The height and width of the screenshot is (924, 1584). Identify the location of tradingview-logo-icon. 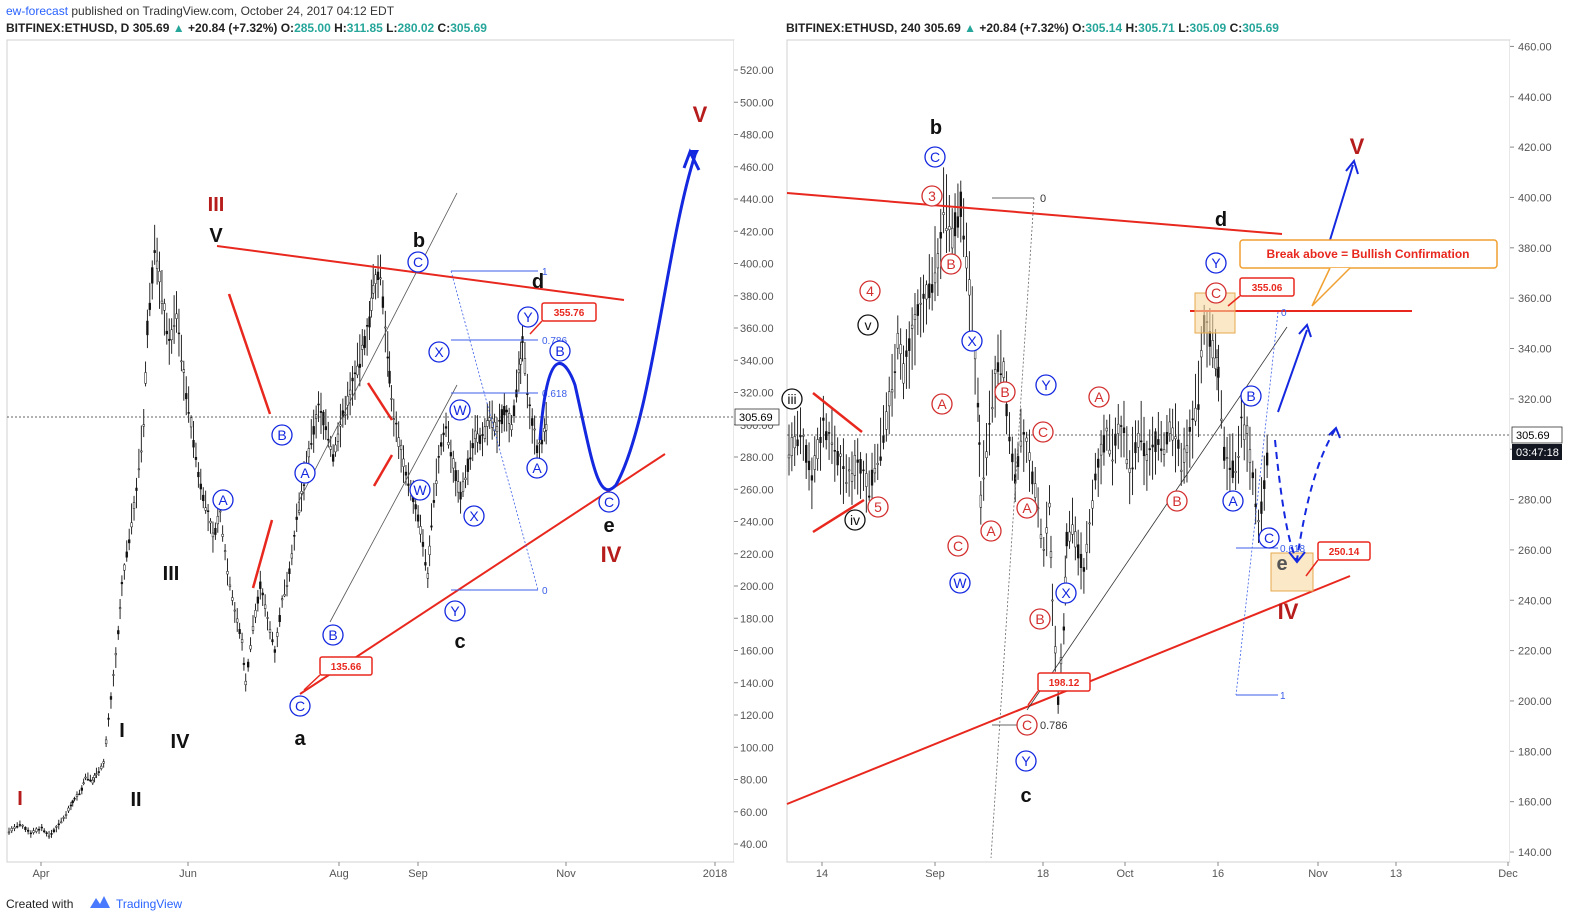
(100, 902).